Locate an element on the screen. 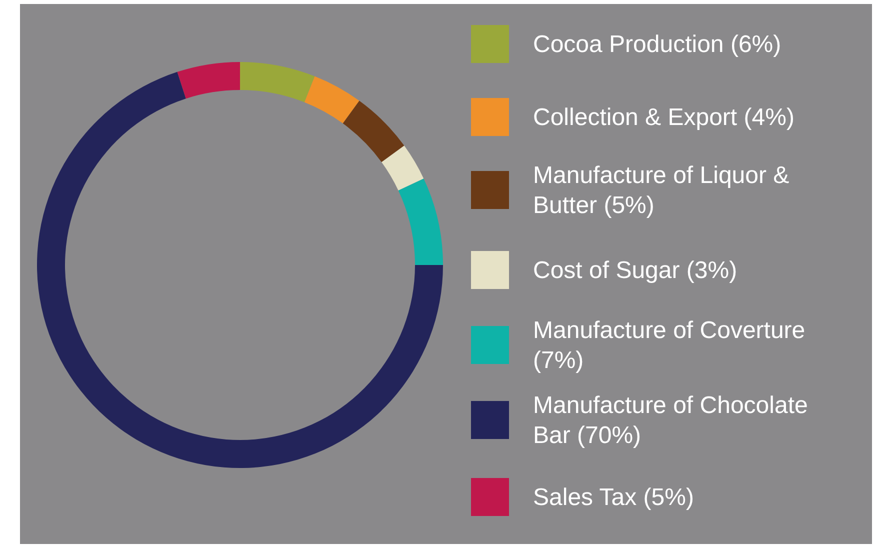 Image resolution: width=881 pixels, height=548 pixels. legend-label: Manufacture of Coverture (7%) is located at coordinates (669, 345).